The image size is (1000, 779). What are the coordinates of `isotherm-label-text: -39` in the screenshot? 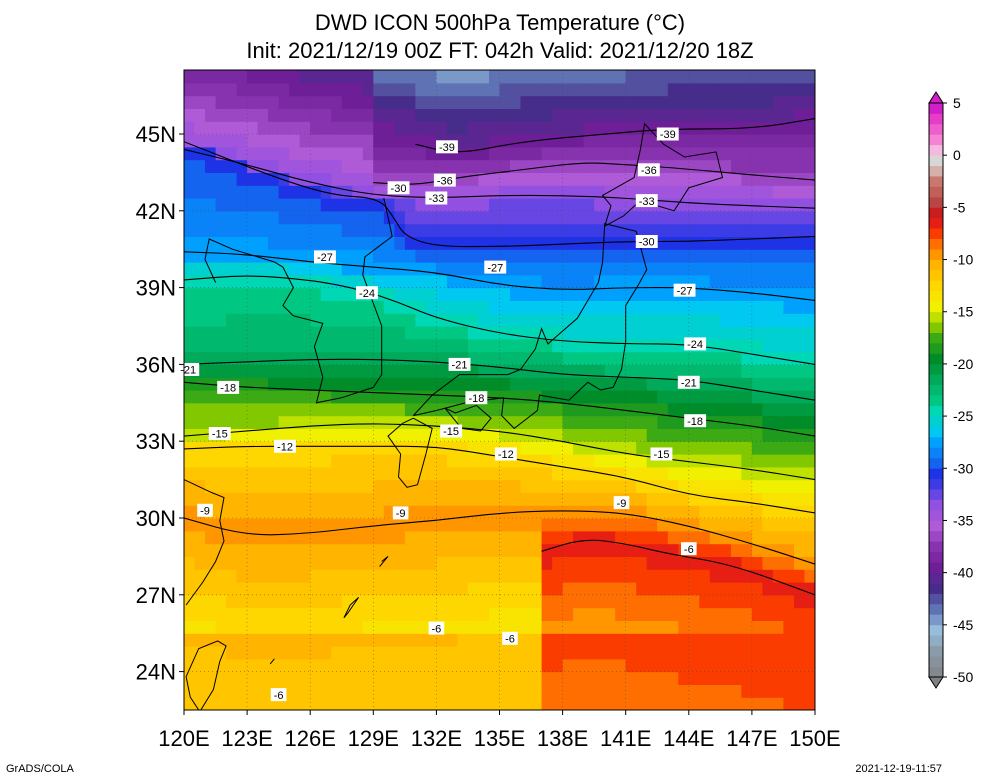 It's located at (447, 148).